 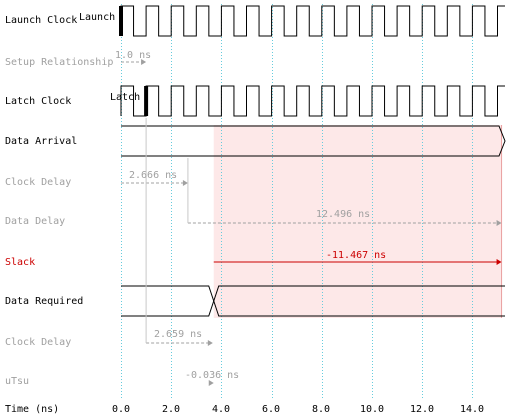 I want to click on latch-clock-waveform, so click(x=312, y=101).